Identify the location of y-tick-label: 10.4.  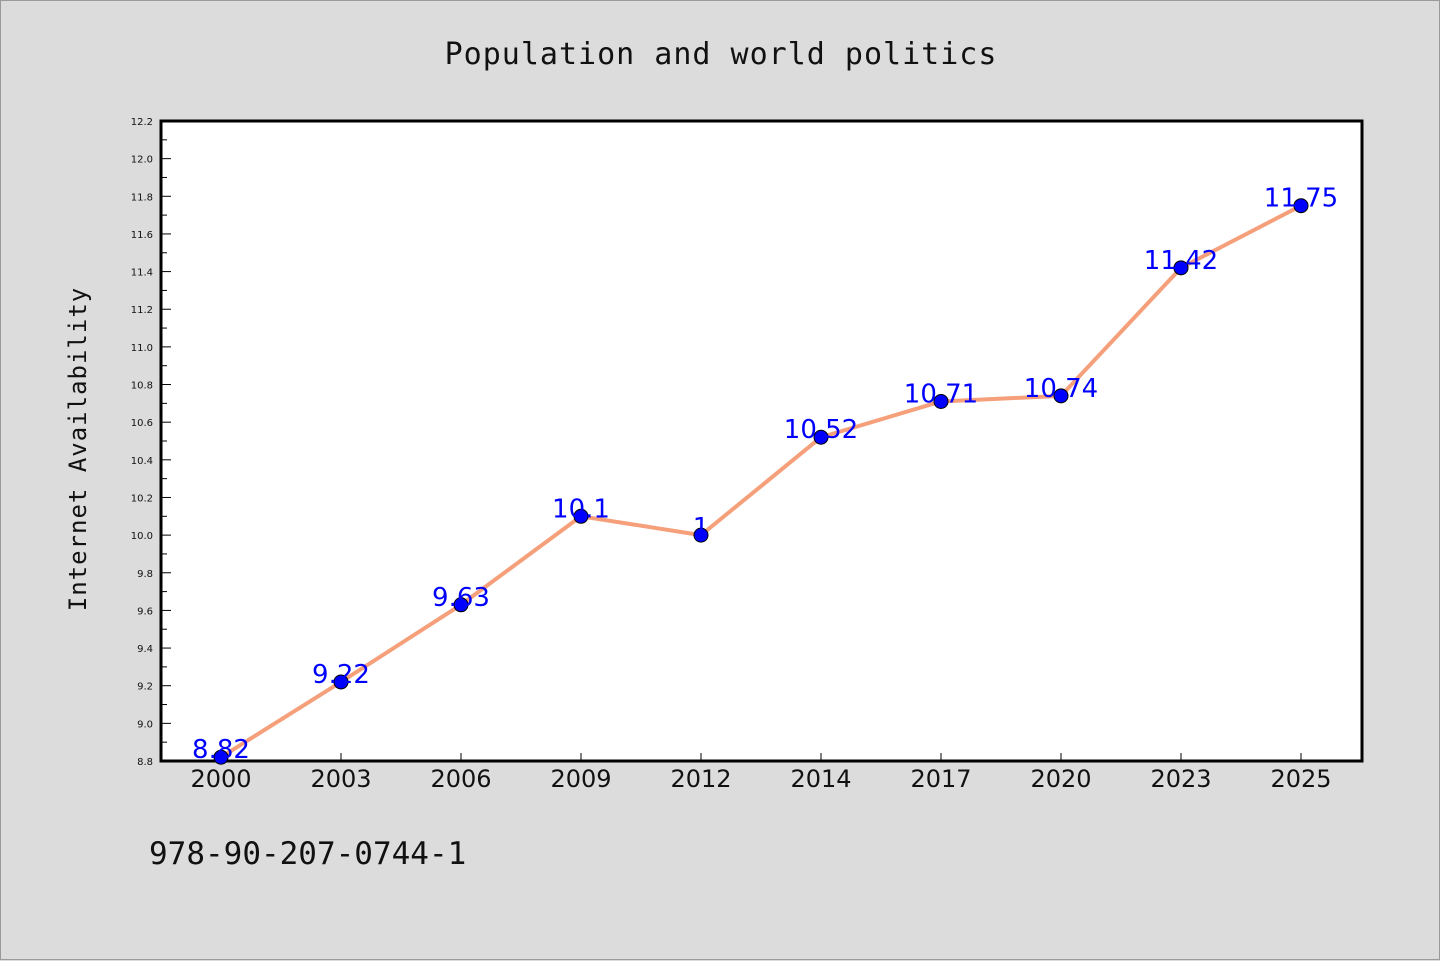
(142, 461).